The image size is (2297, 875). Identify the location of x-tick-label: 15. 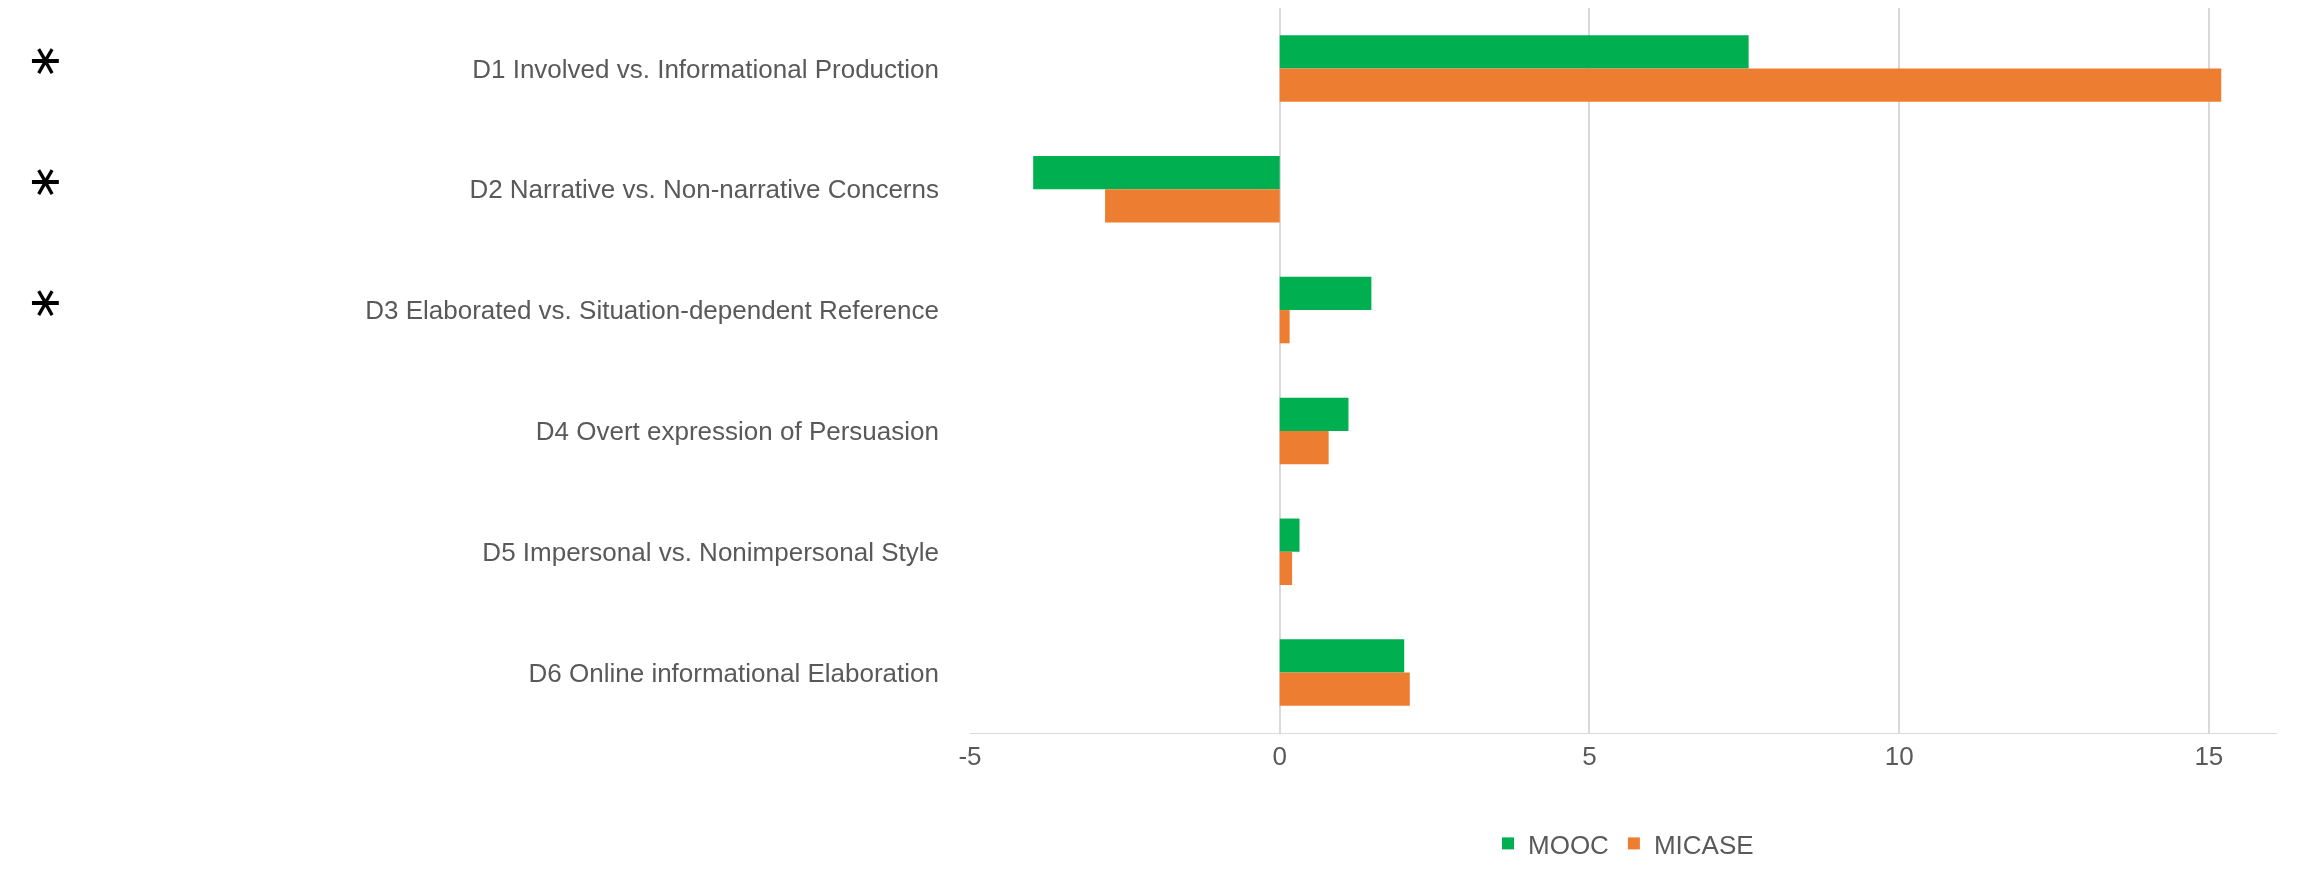
(2209, 756).